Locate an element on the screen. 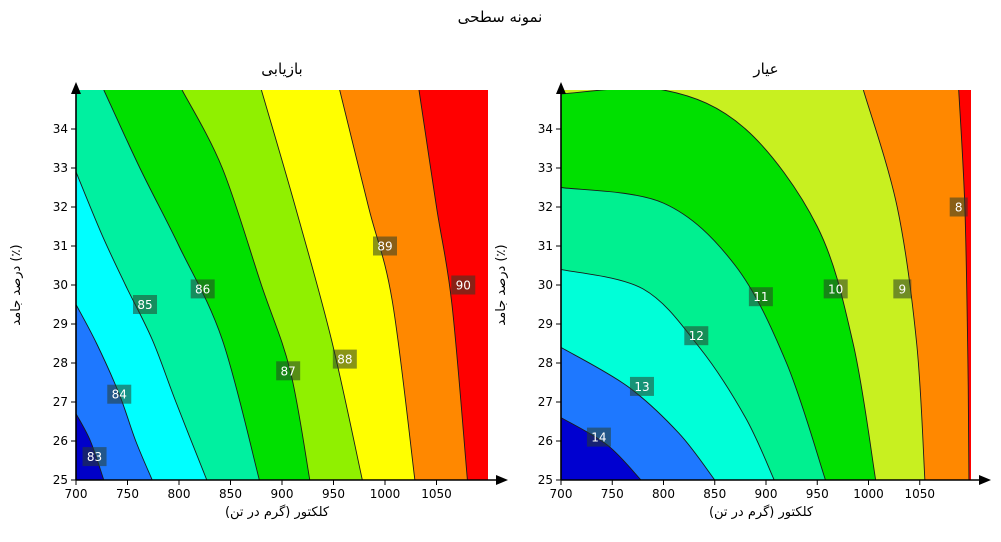 Image resolution: width=1001 pixels, height=542 pixels. contour-label: 86 is located at coordinates (202, 289).